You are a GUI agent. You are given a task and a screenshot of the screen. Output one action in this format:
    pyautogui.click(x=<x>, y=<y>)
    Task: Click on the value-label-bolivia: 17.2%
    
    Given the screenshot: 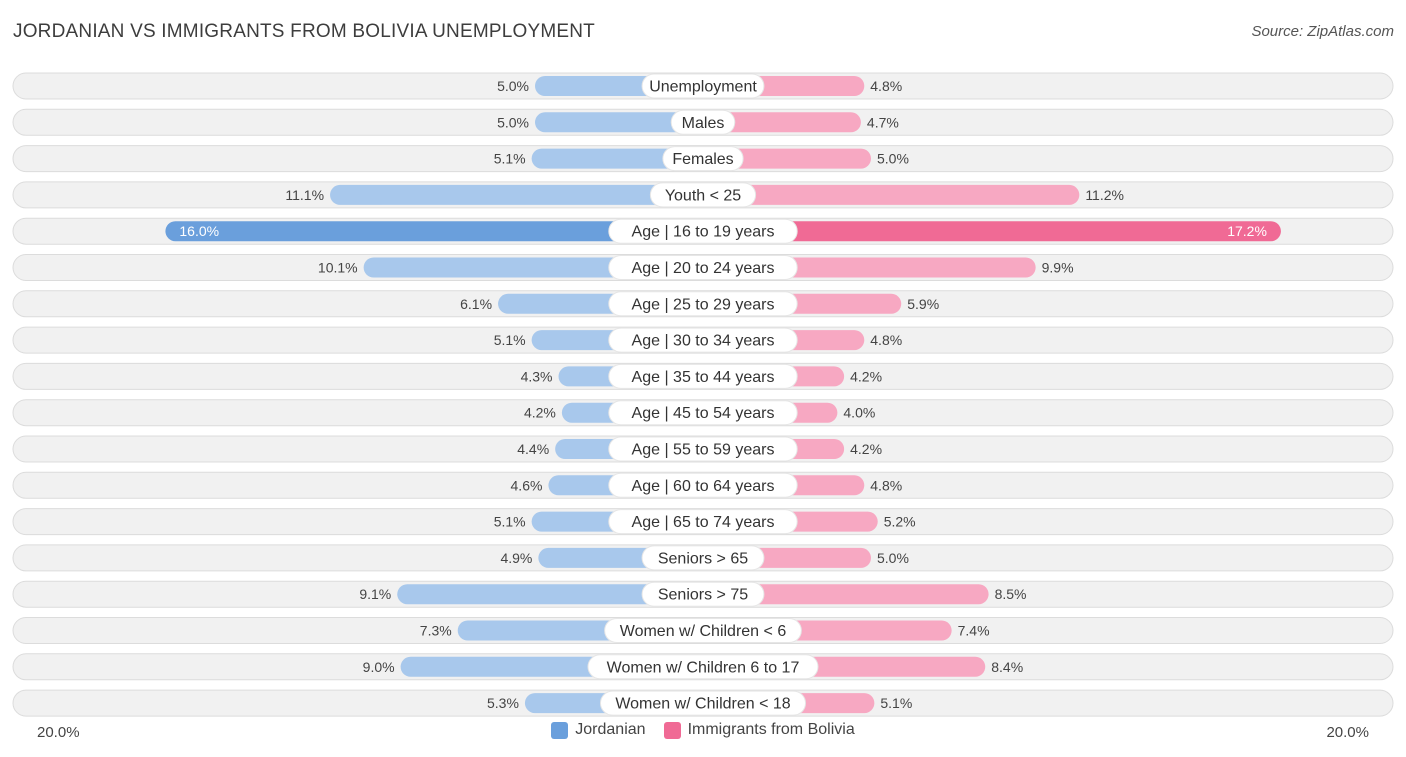 What is the action you would take?
    pyautogui.click(x=1247, y=231)
    